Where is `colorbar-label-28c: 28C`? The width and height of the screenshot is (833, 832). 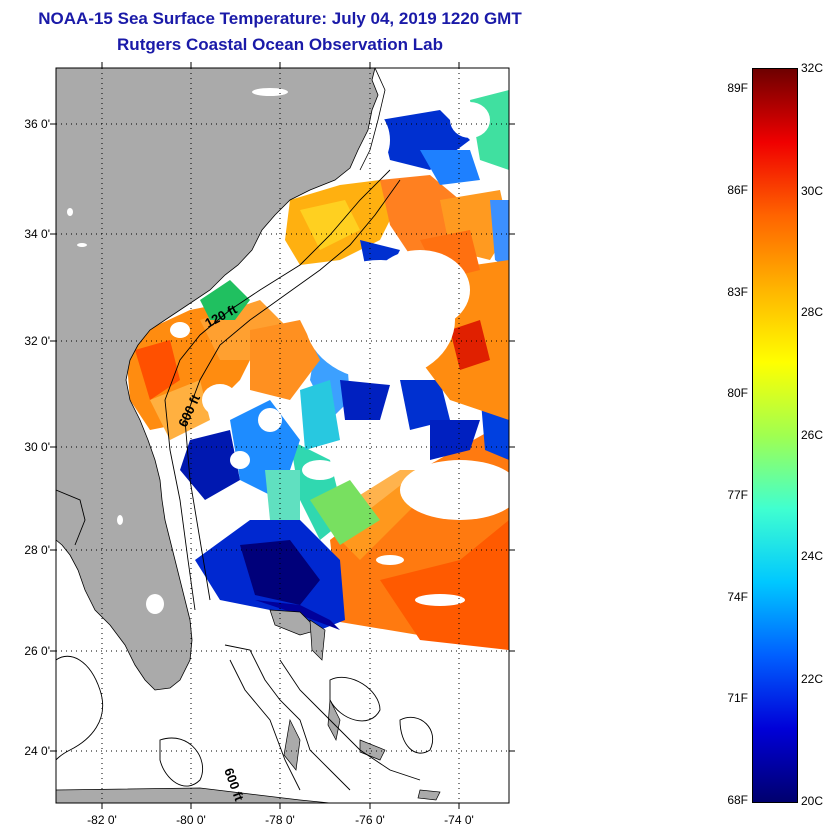 colorbar-label-28c: 28C is located at coordinates (812, 312).